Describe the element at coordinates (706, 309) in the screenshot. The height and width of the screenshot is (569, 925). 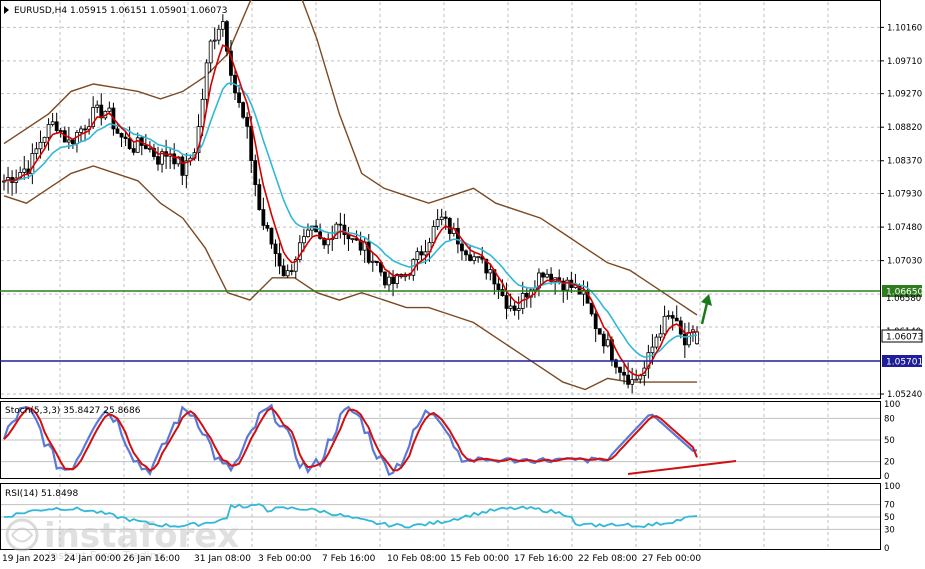
I see `up-arrow-icon` at that location.